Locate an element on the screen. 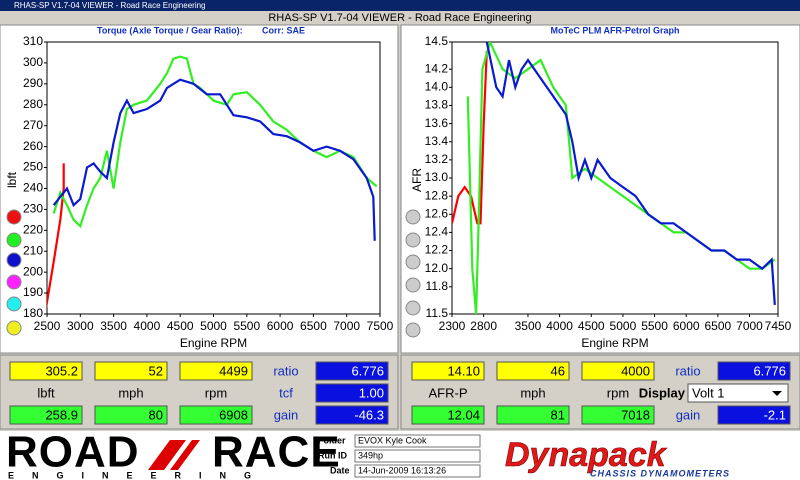  chart-subtitle: Corr: SAE is located at coordinates (283, 30).